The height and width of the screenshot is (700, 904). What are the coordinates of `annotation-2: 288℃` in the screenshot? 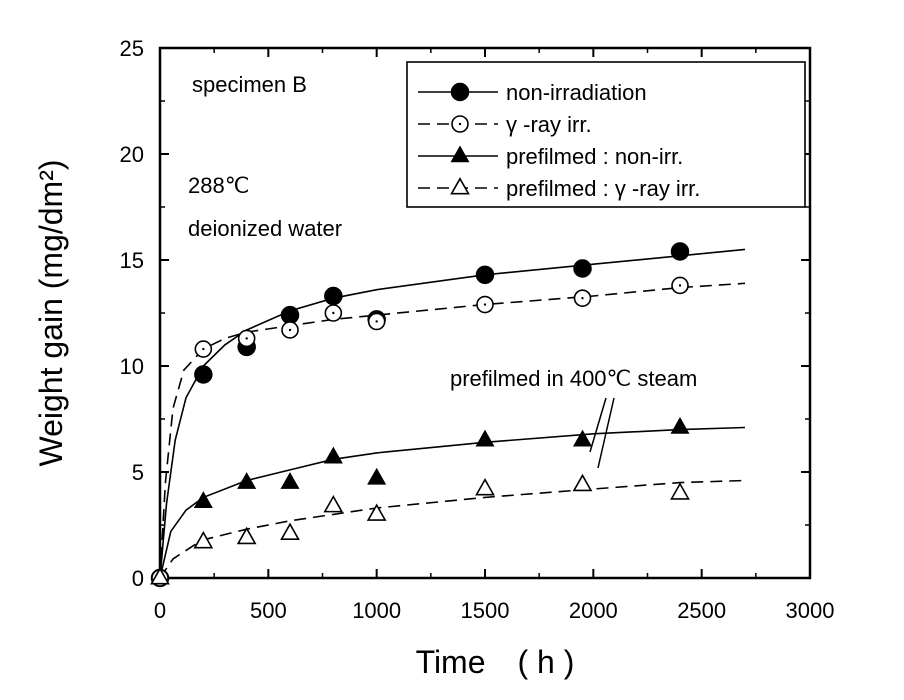 It's located at (218, 185).